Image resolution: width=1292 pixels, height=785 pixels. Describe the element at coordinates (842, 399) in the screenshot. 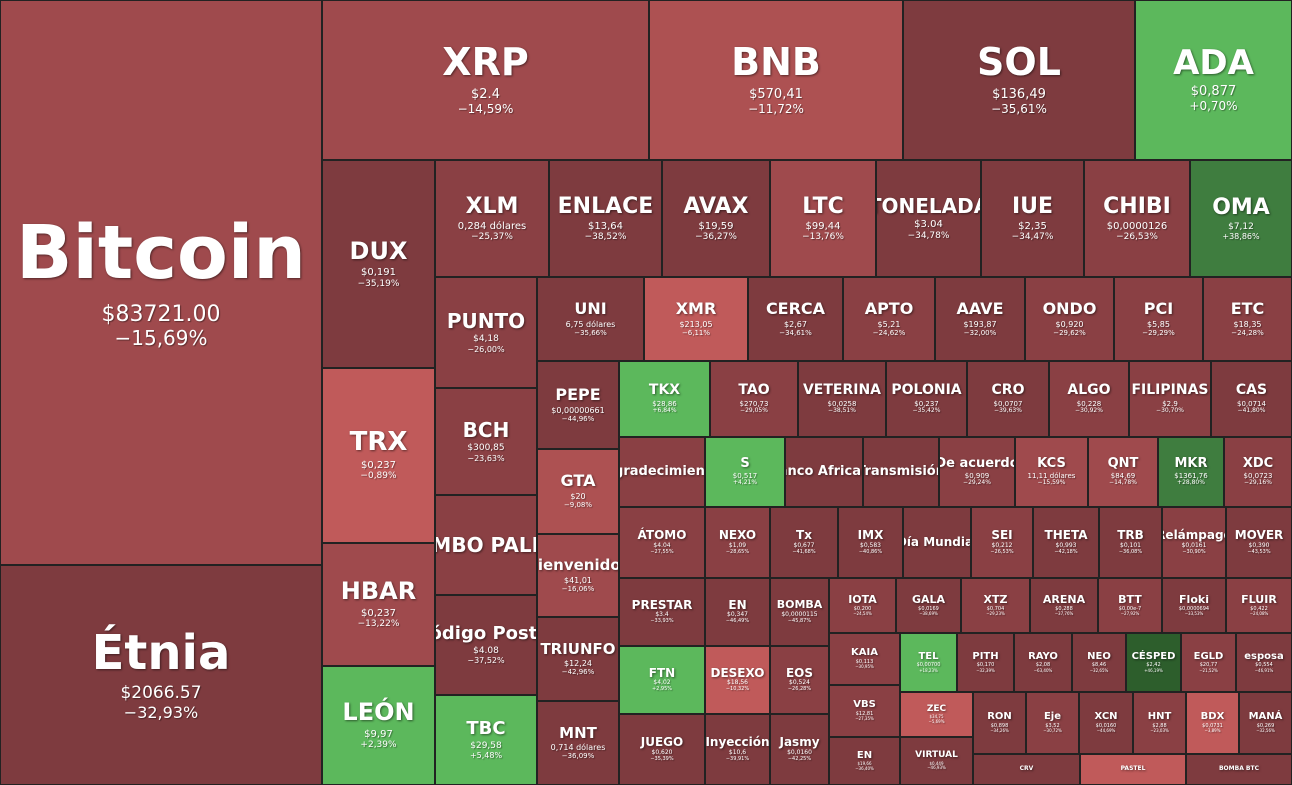

I see `tile-veterina-38: VETERINA $0,0258 −38,51%` at that location.